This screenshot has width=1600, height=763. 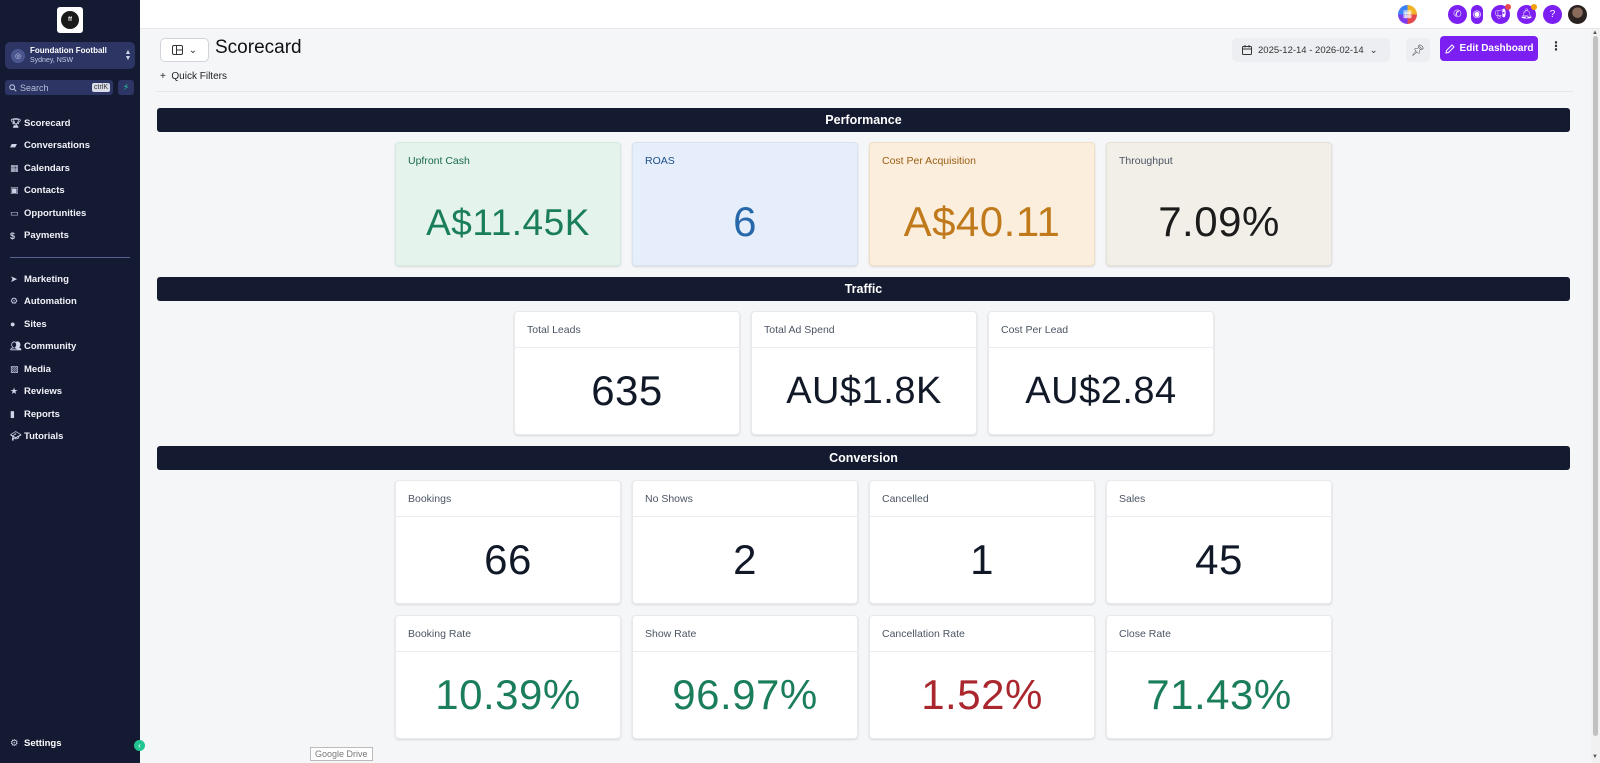 I want to click on scrollbar-thumb, so click(x=1595, y=386).